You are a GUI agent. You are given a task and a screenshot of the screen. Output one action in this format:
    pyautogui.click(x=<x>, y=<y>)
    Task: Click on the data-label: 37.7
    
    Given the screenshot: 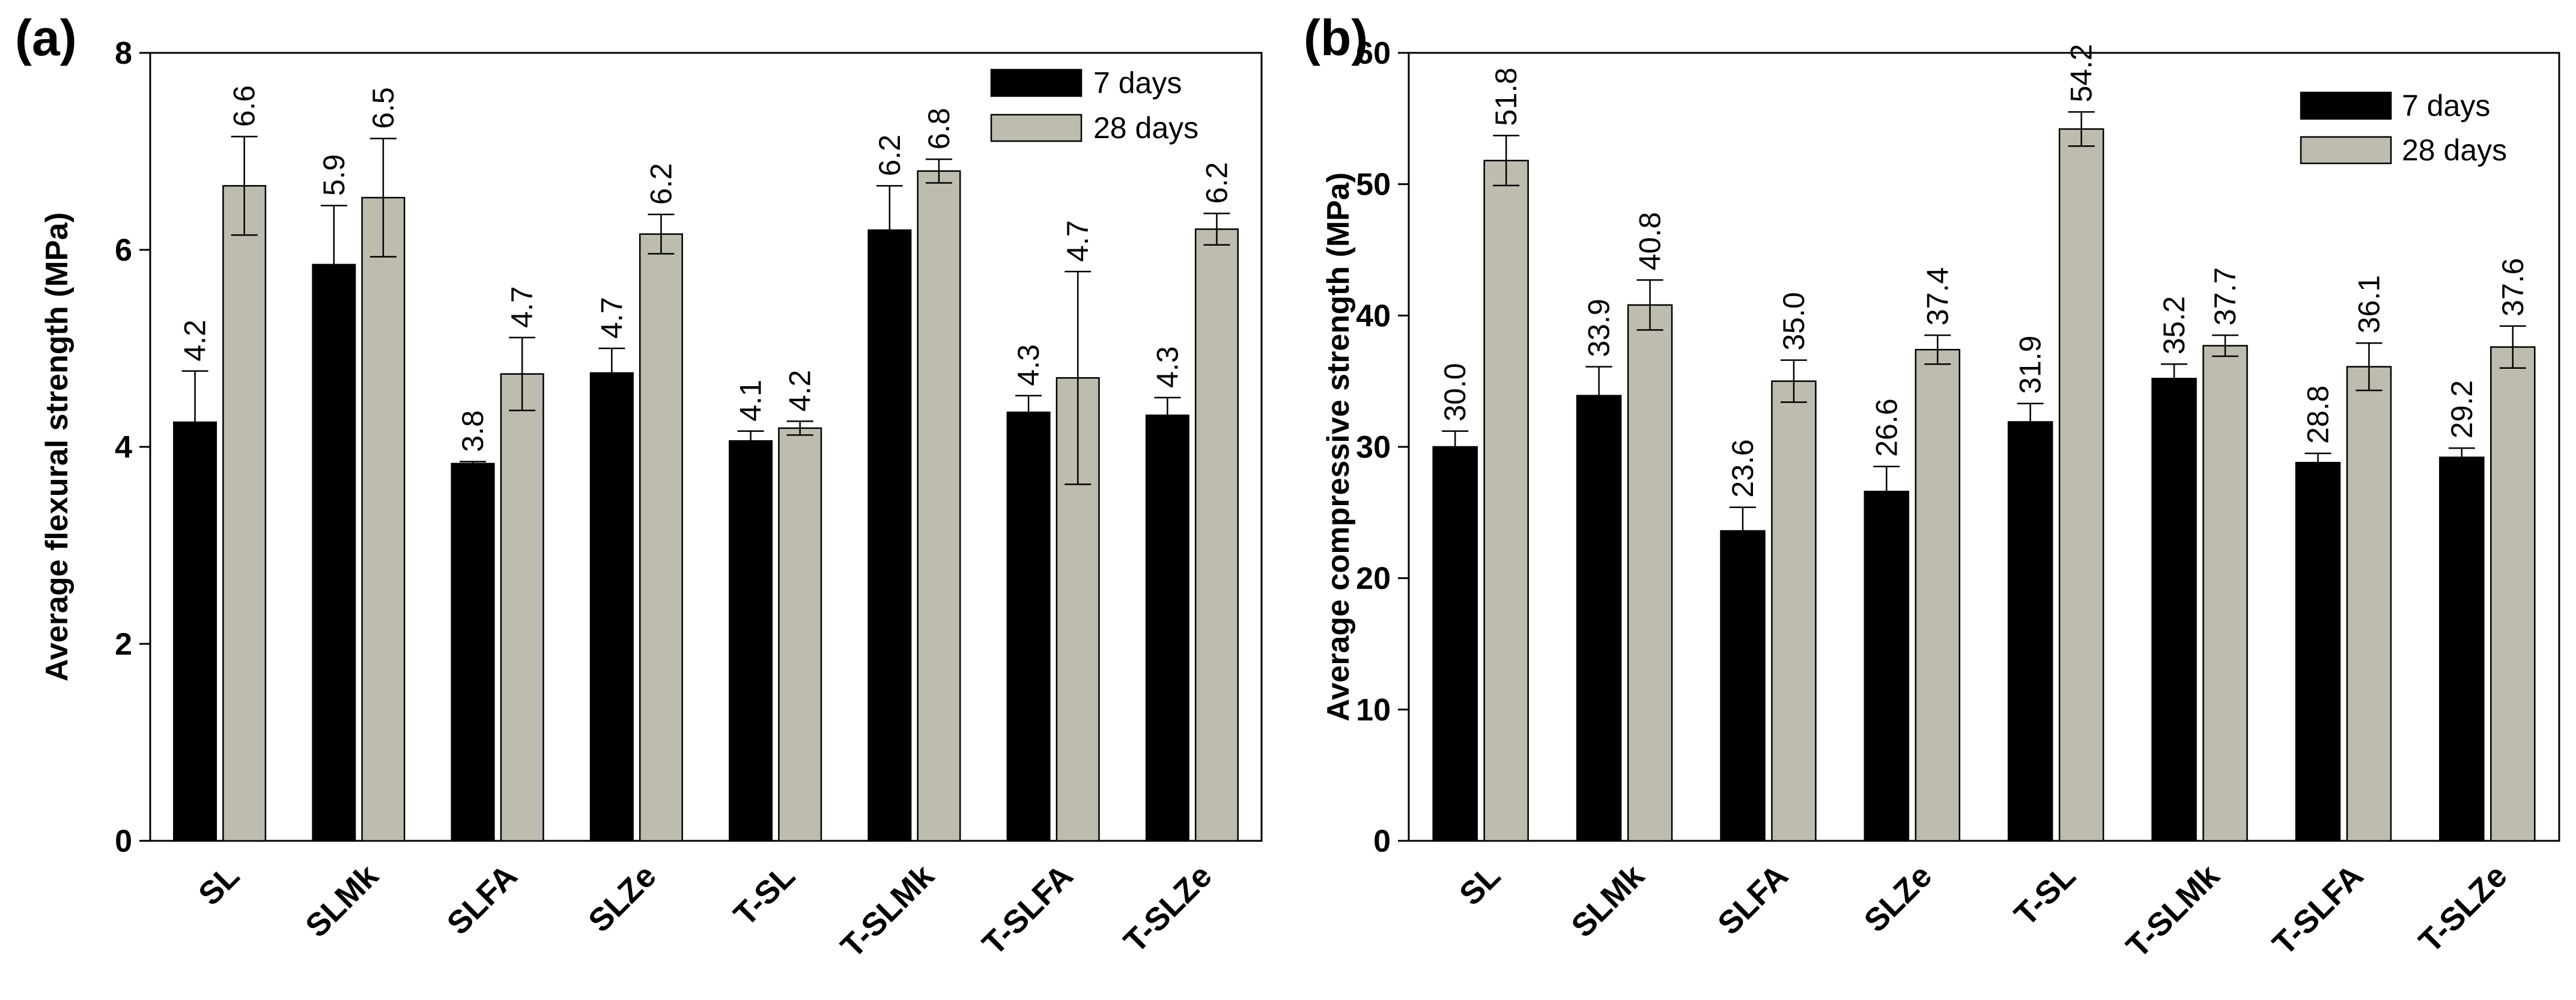 What is the action you would take?
    pyautogui.click(x=2225, y=296)
    